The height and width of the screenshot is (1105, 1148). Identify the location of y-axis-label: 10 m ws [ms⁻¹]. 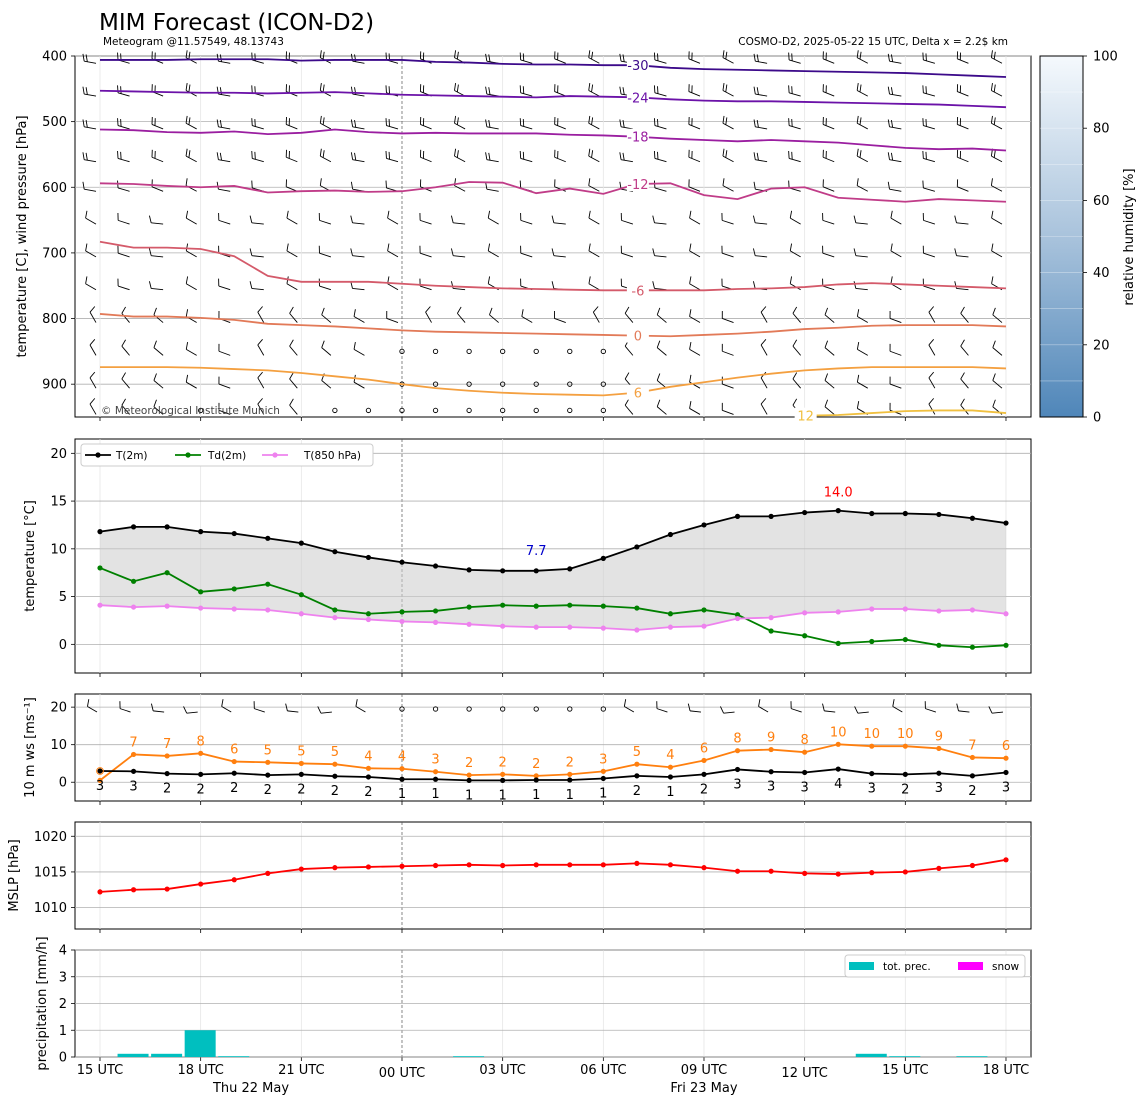
(30, 747).